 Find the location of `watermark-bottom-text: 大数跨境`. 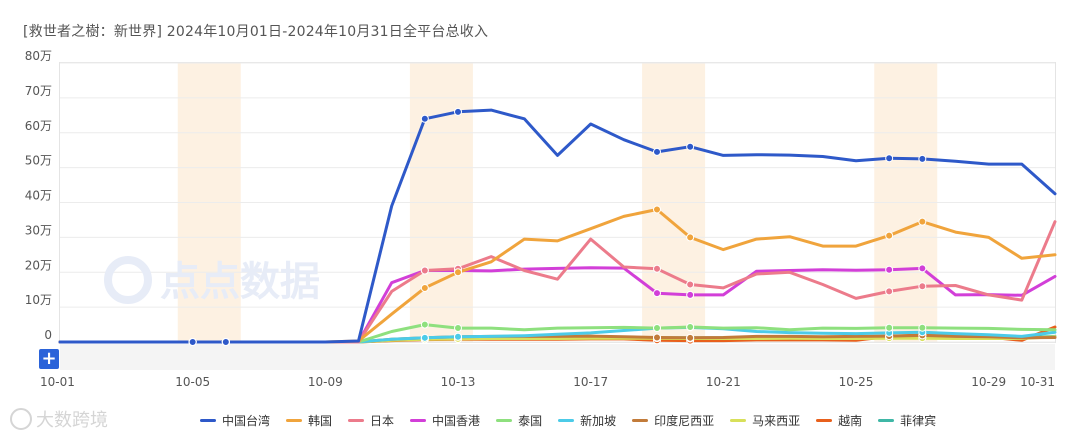

watermark-bottom-text: 大数跨境 is located at coordinates (72, 420).